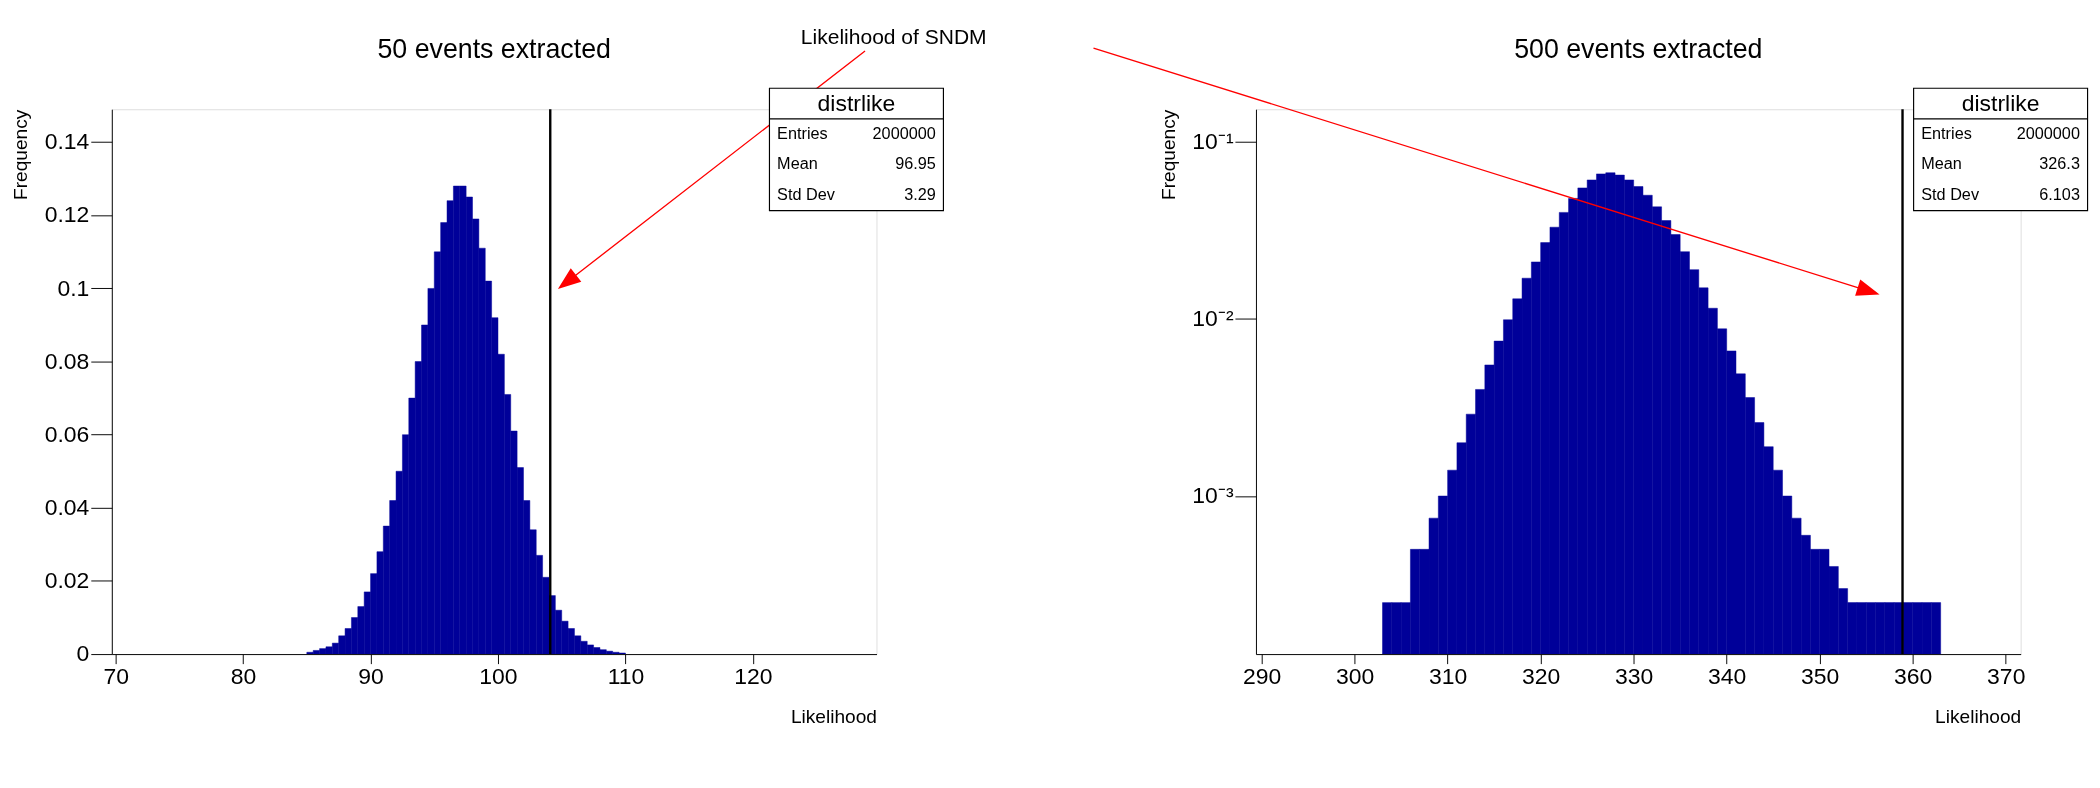 This screenshot has height=788, width=2100. I want to click on y-tick-label: 0.02, so click(67, 580).